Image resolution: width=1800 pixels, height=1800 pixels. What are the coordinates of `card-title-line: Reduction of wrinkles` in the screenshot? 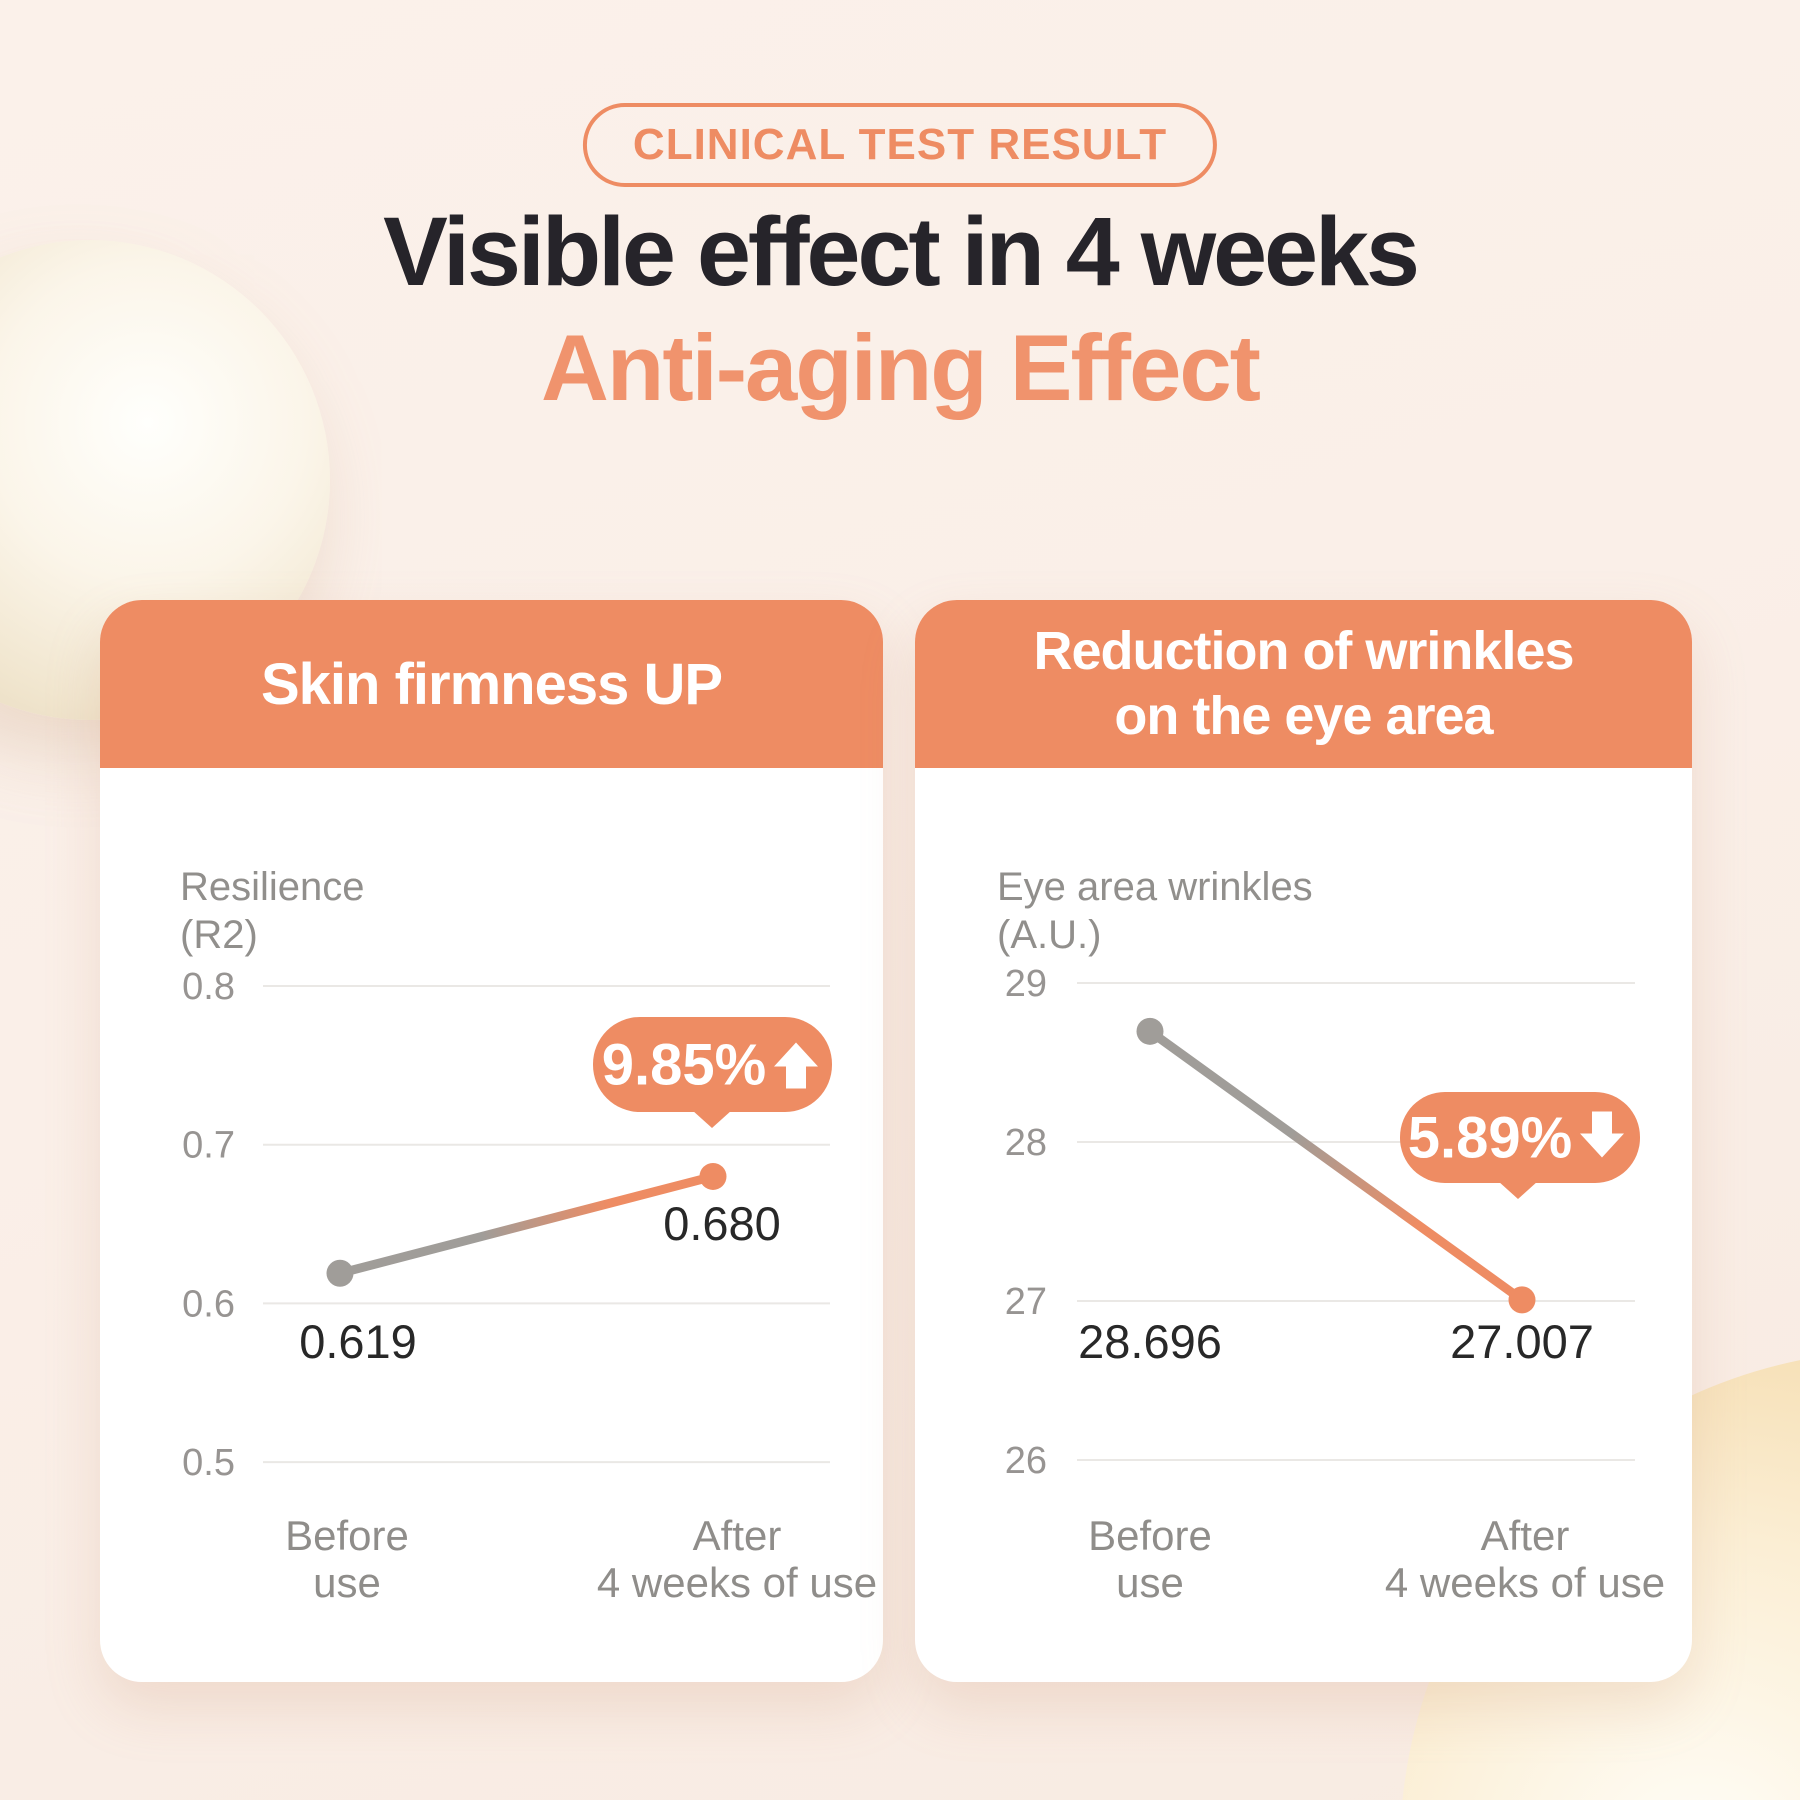 It's located at (1303, 651).